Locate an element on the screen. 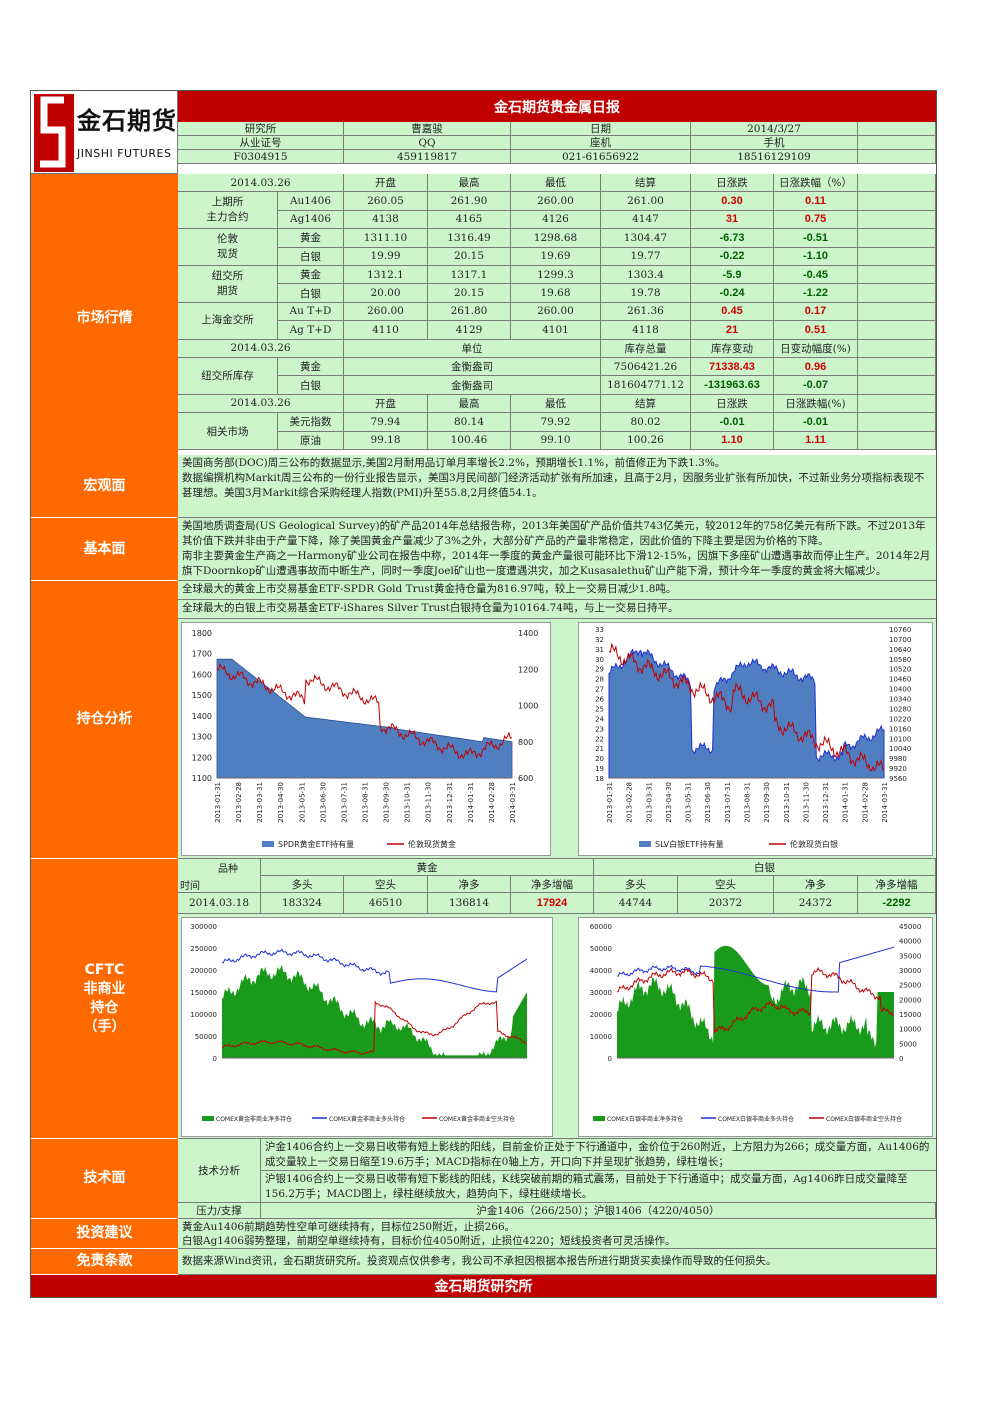 Image resolution: width=992 pixels, height=1403 pixels. market-cell: 261.00 is located at coordinates (646, 201).